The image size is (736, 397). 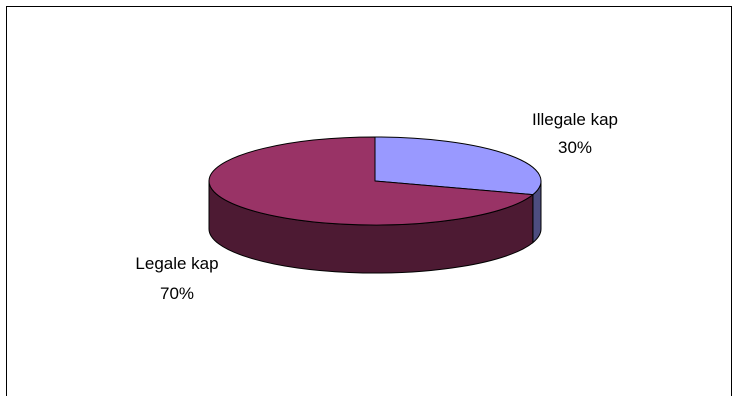 I want to click on slice-legale-kap, so click(x=371, y=181).